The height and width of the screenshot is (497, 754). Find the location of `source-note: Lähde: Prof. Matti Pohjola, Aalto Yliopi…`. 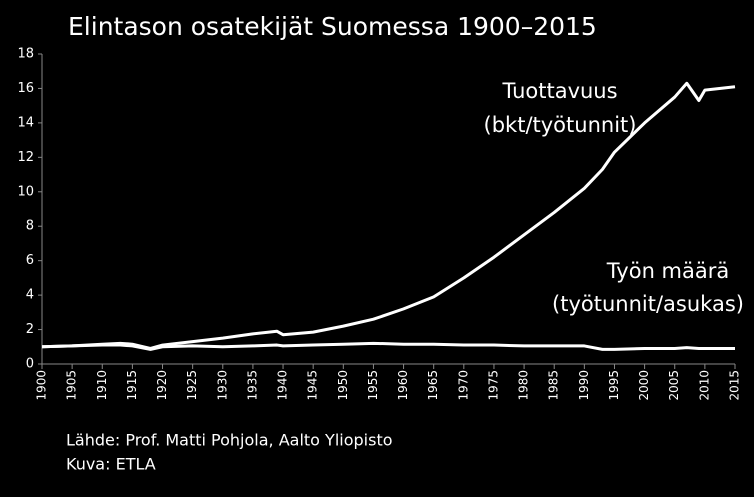

source-note: Lähde: Prof. Matti Pohjola, Aalto Yliopi… is located at coordinates (229, 440).